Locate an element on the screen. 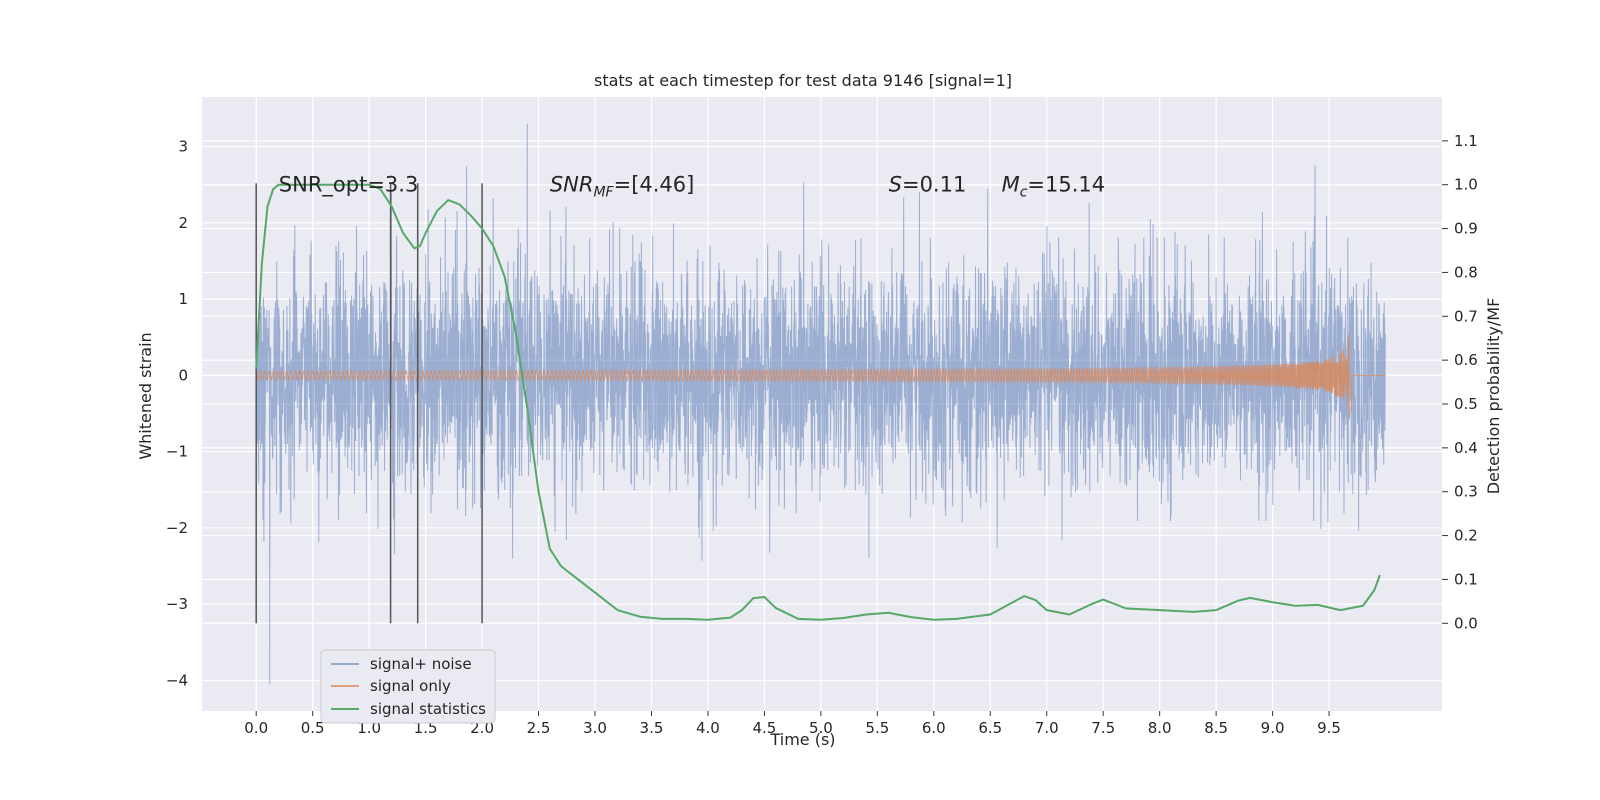 Image resolution: width=1600 pixels, height=800 pixels. left-y-tick-label: −3 is located at coordinates (177, 604).